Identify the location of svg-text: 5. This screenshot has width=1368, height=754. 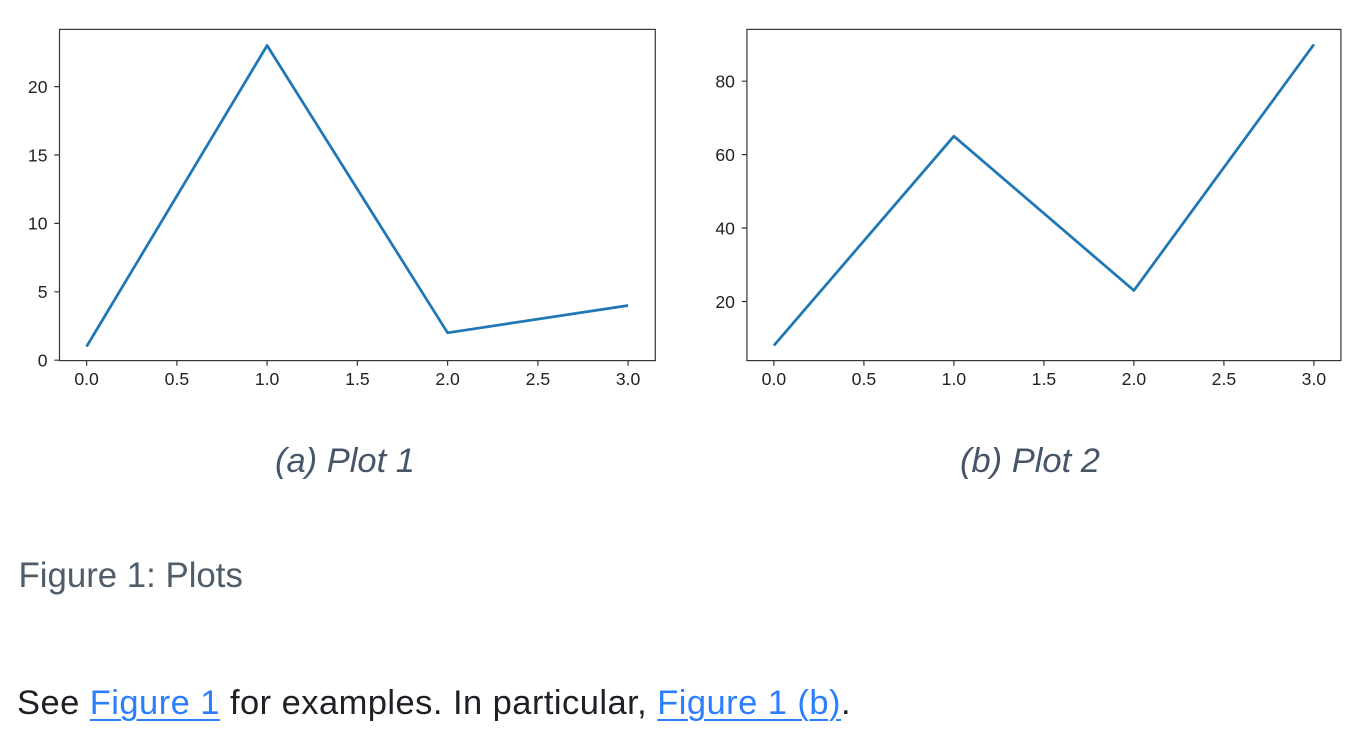
(43, 292).